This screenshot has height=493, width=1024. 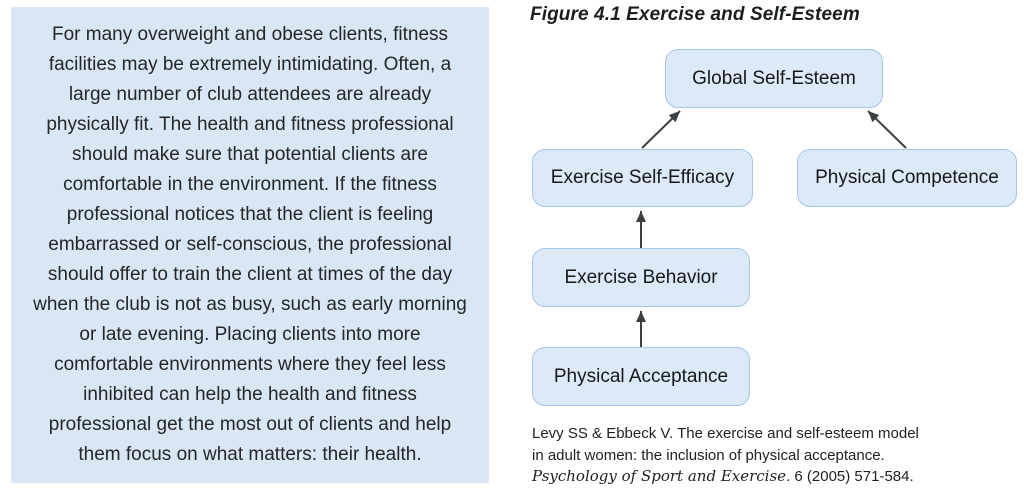 I want to click on arrow-competence-to-esteem, so click(x=887, y=129).